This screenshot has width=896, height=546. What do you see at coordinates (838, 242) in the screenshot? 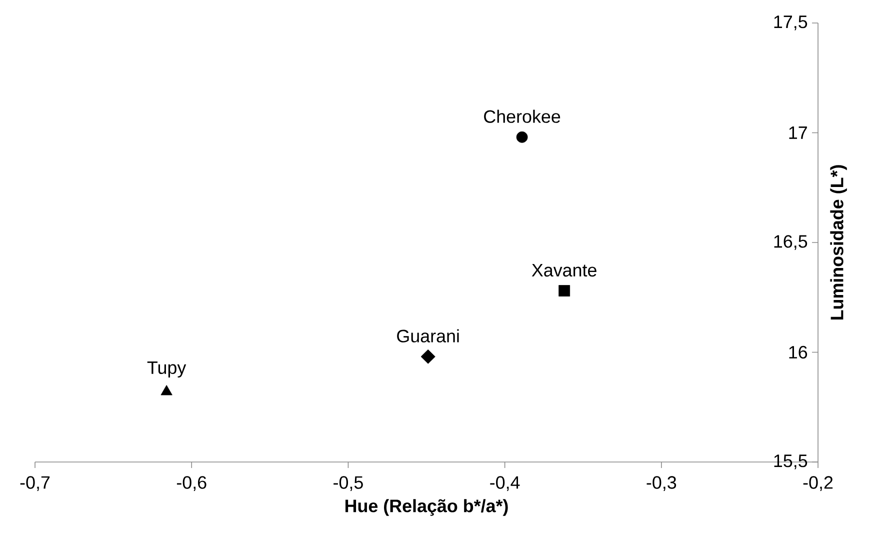
I see `y-axis-title: Luminosidade (L*)` at bounding box center [838, 242].